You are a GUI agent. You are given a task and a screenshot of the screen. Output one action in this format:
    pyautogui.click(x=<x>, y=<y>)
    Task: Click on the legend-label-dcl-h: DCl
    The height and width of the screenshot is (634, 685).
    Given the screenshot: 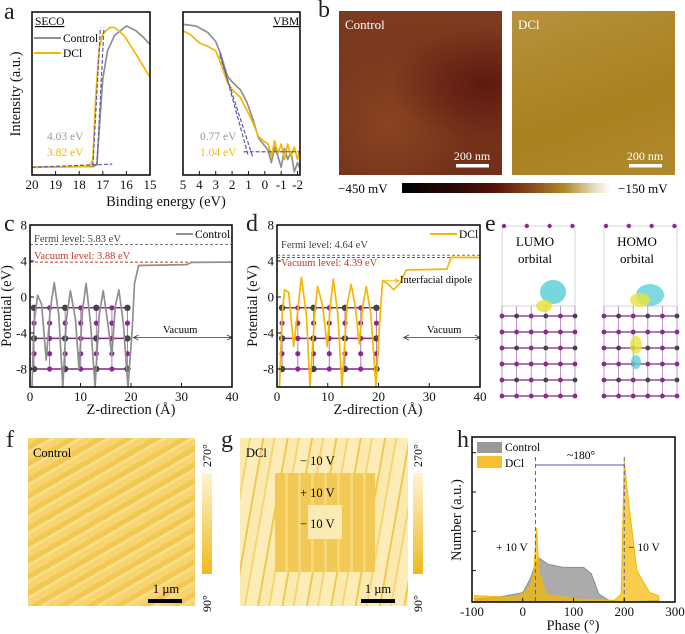 What is the action you would take?
    pyautogui.click(x=514, y=464)
    